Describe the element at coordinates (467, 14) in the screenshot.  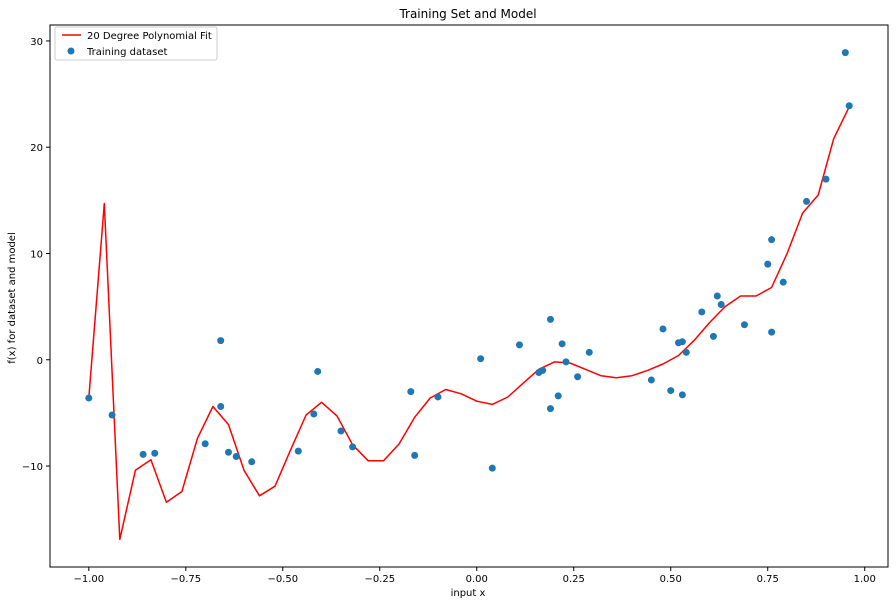
I see `chart-title: Training Set and Model` at that location.